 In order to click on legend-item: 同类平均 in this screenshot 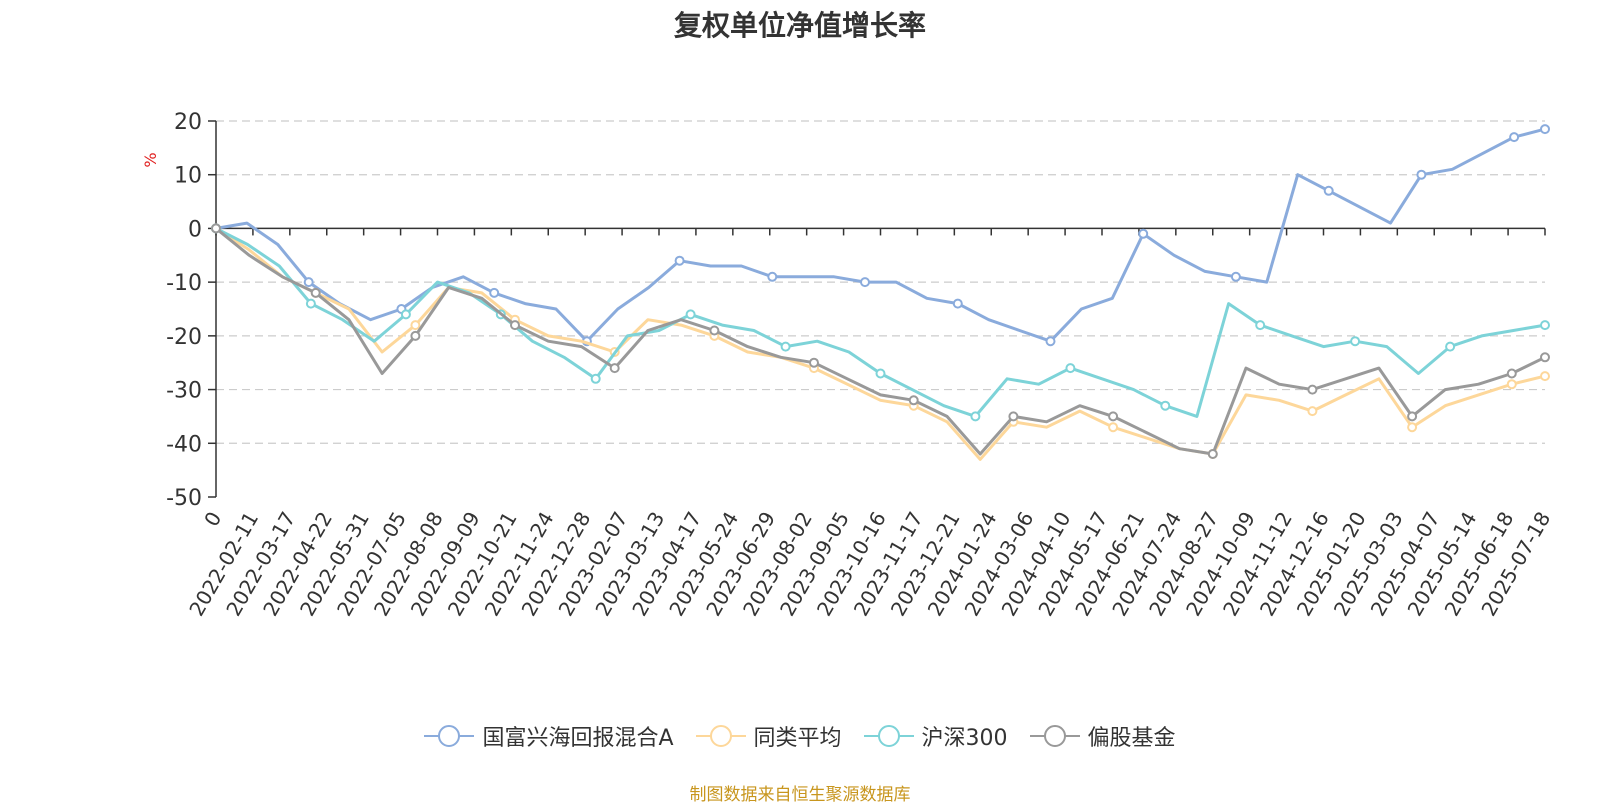, I will do `click(768, 736)`.